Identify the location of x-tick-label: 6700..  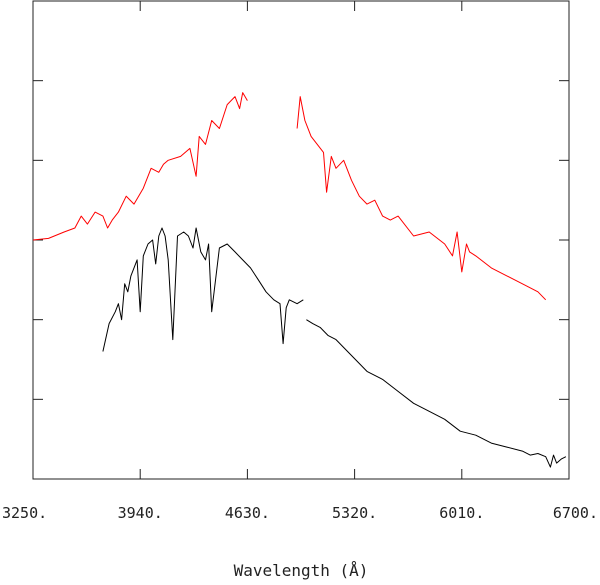
(575, 513).